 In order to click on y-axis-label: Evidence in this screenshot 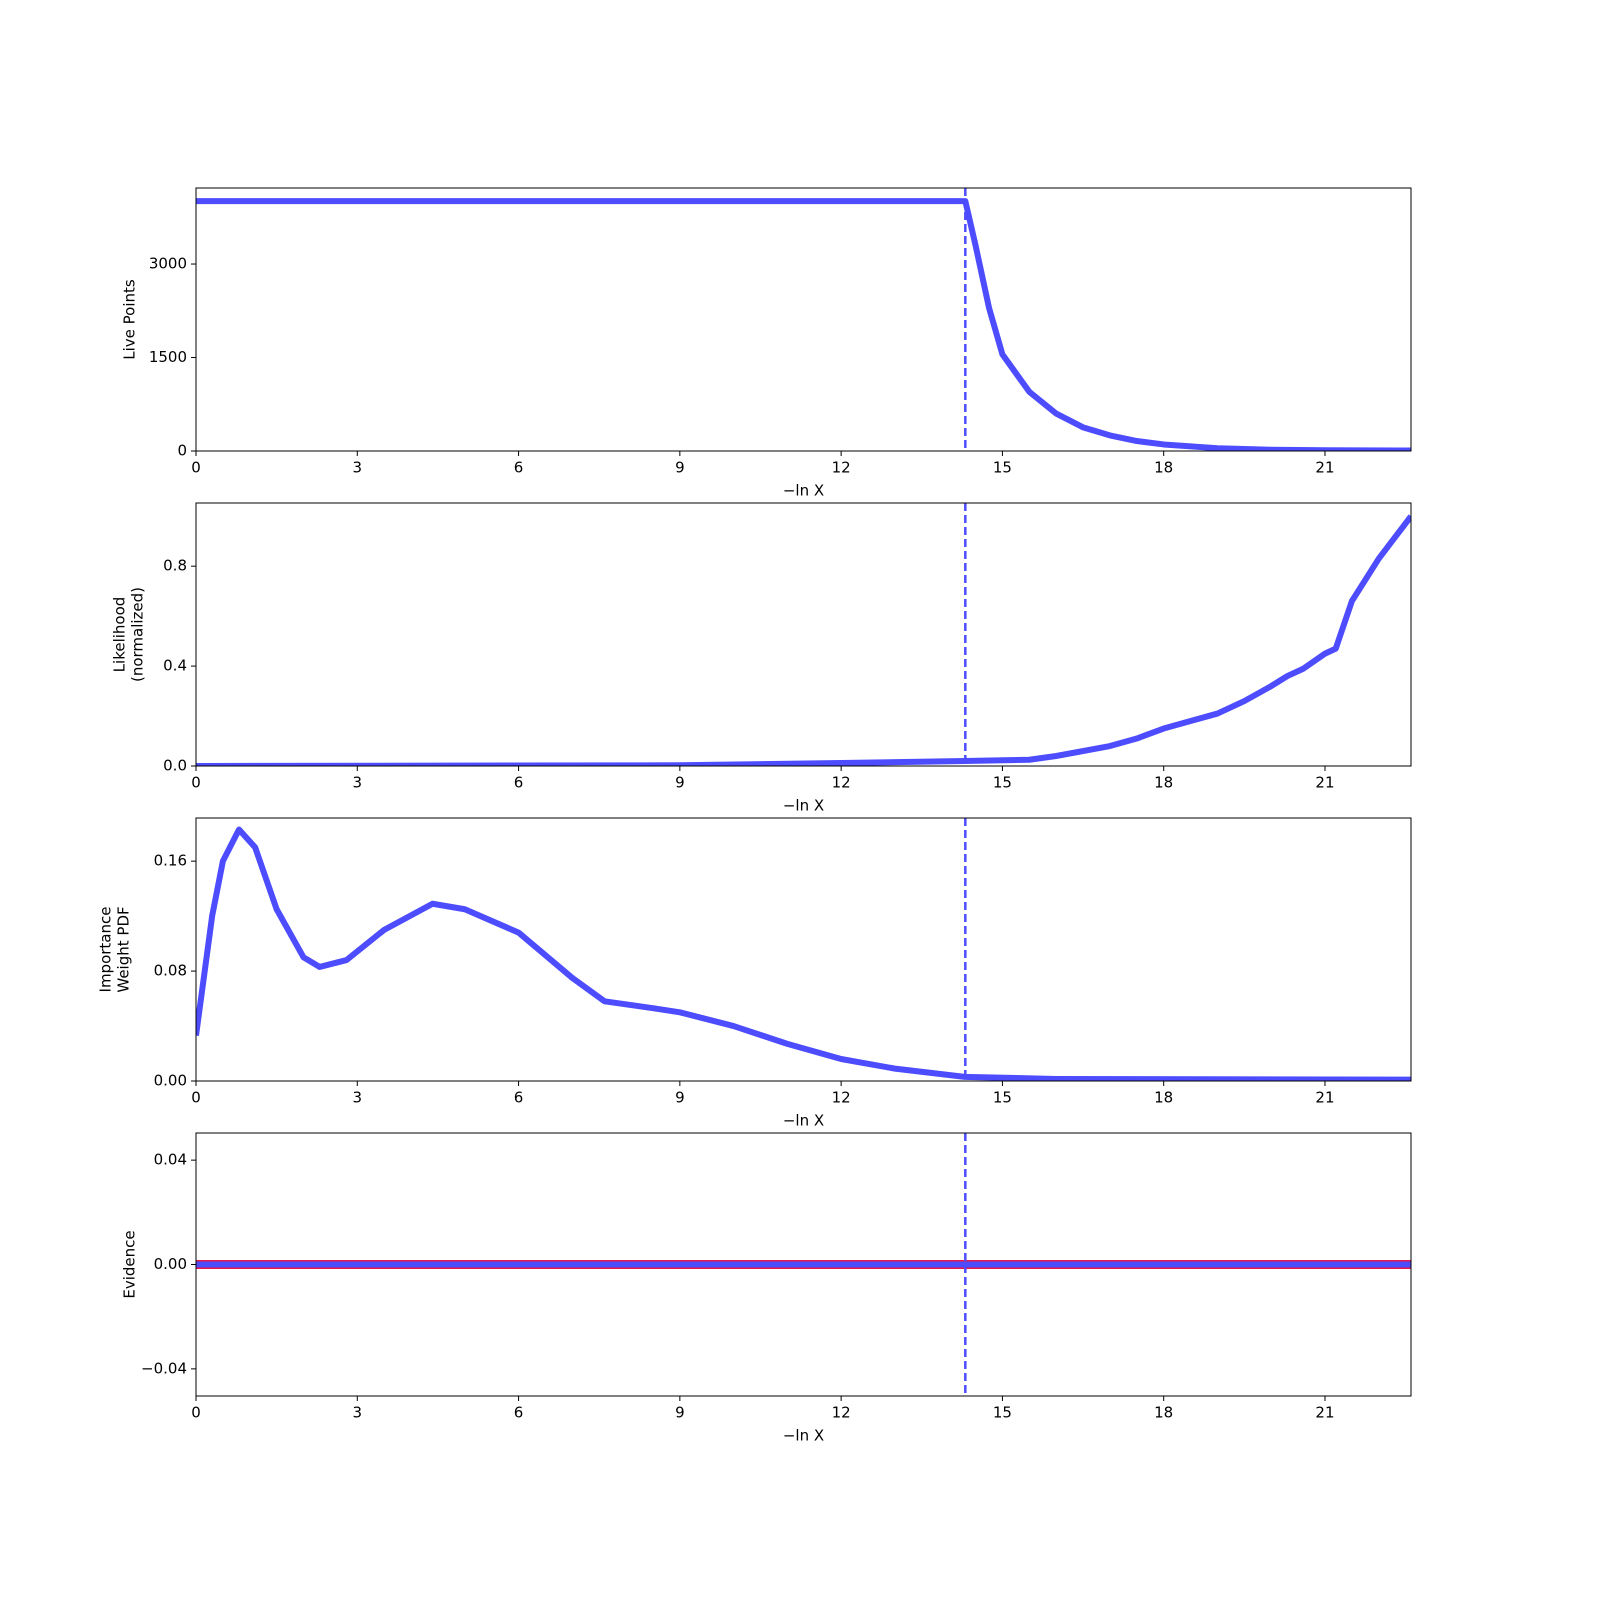, I will do `click(130, 1264)`.